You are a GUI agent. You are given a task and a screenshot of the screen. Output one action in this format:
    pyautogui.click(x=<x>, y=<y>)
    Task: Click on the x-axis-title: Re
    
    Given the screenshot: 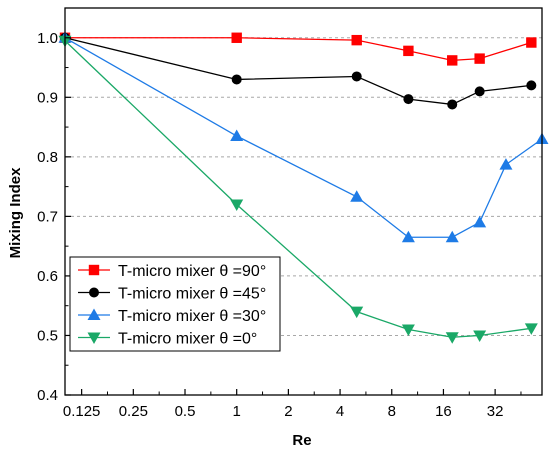 What is the action you would take?
    pyautogui.click(x=301, y=440)
    